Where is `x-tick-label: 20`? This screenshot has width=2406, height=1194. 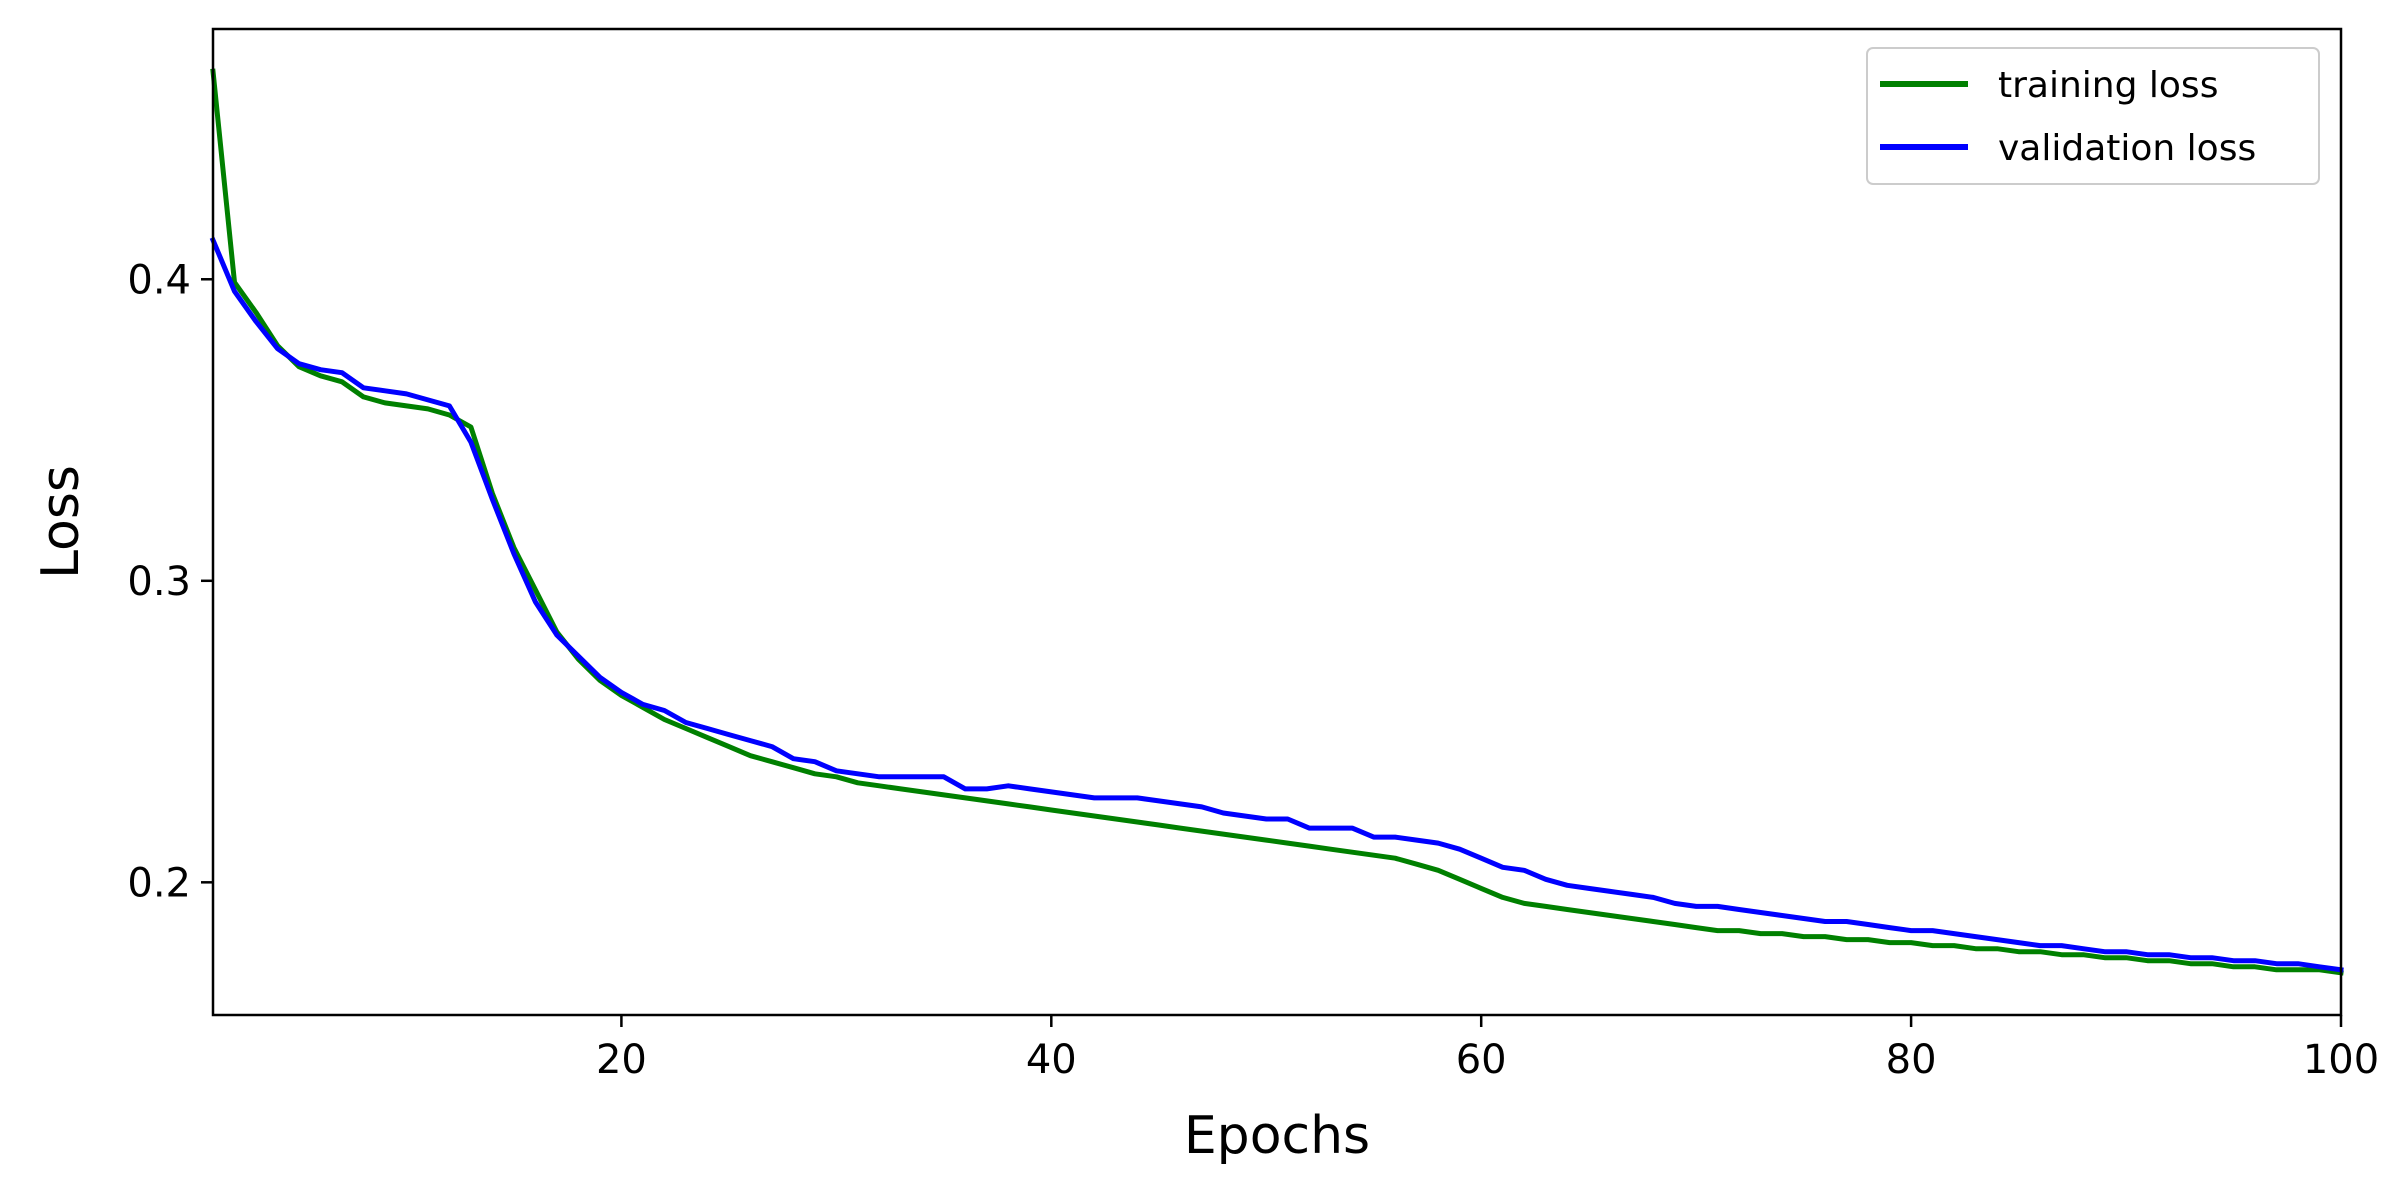
x-tick-label: 20 is located at coordinates (621, 1060).